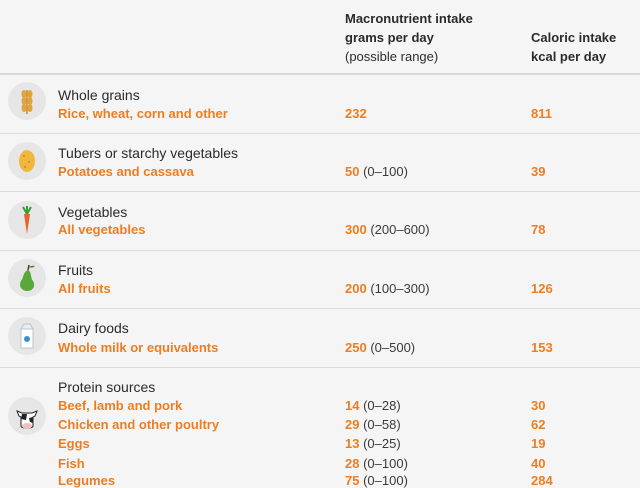  Describe the element at coordinates (352, 443) in the screenshot. I see `grams-value: 13` at that location.